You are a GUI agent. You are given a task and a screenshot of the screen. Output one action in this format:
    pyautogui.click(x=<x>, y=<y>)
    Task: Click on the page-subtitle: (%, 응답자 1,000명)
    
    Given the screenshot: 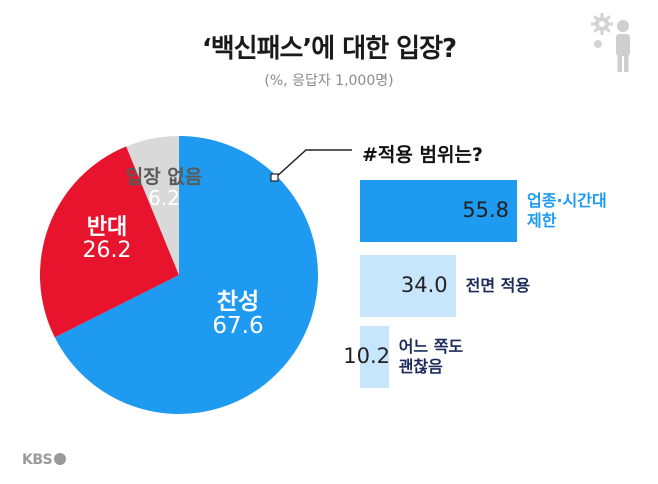 What is the action you would take?
    pyautogui.click(x=329, y=81)
    